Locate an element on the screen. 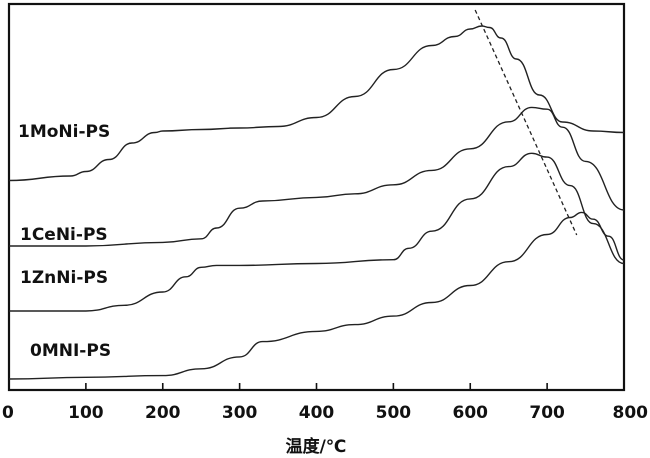  x-tick-label-700: 700 is located at coordinates (547, 413).